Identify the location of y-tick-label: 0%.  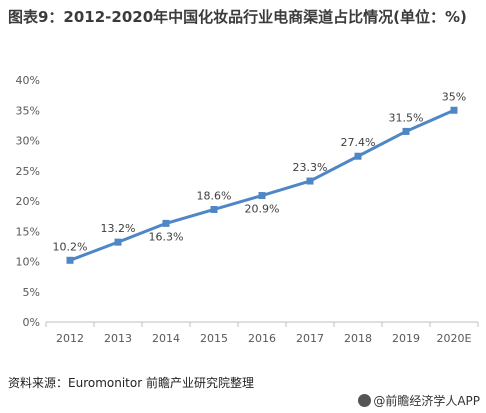
(31, 322).